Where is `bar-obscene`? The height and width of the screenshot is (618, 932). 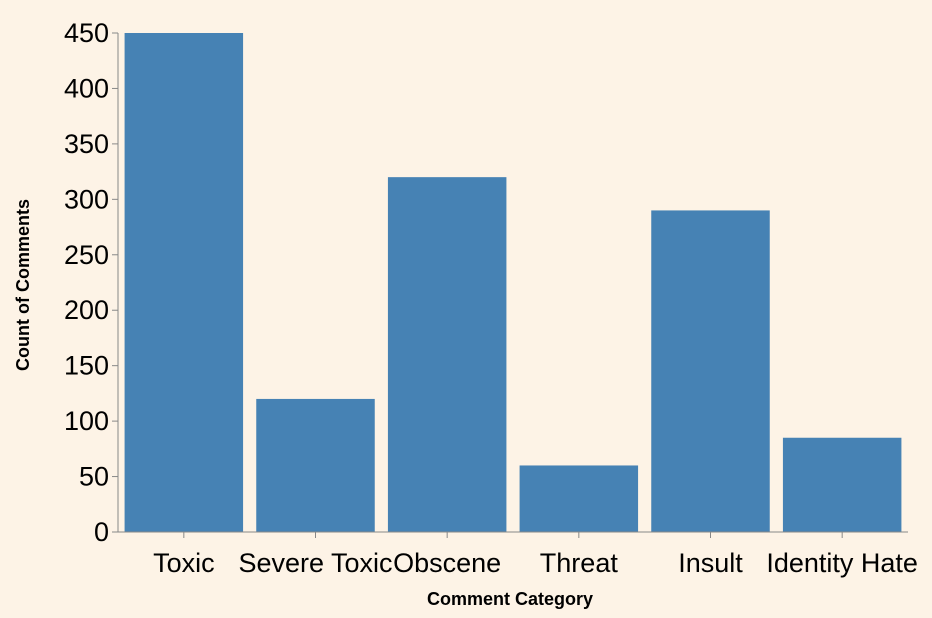 bar-obscene is located at coordinates (447, 354).